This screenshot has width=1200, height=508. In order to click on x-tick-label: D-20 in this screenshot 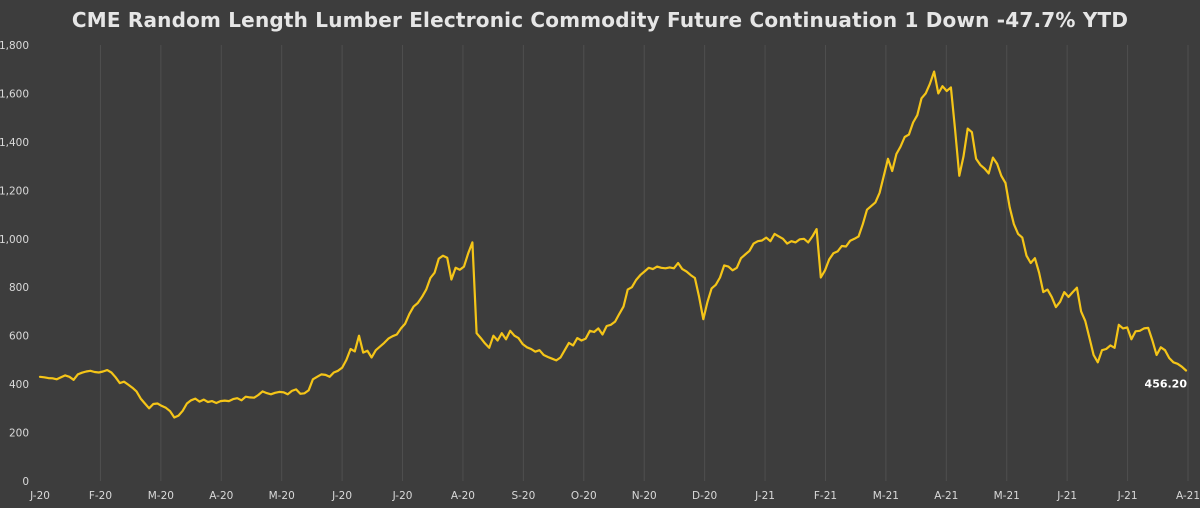, I will do `click(704, 496)`.